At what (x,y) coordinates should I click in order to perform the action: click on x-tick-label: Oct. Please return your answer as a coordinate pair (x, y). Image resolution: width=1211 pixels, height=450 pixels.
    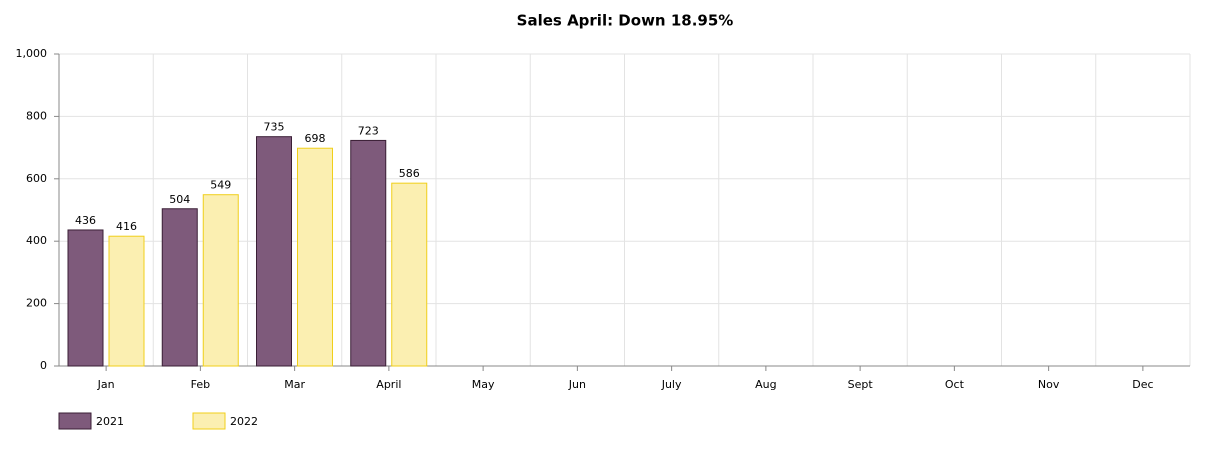
    Looking at the image, I should click on (955, 384).